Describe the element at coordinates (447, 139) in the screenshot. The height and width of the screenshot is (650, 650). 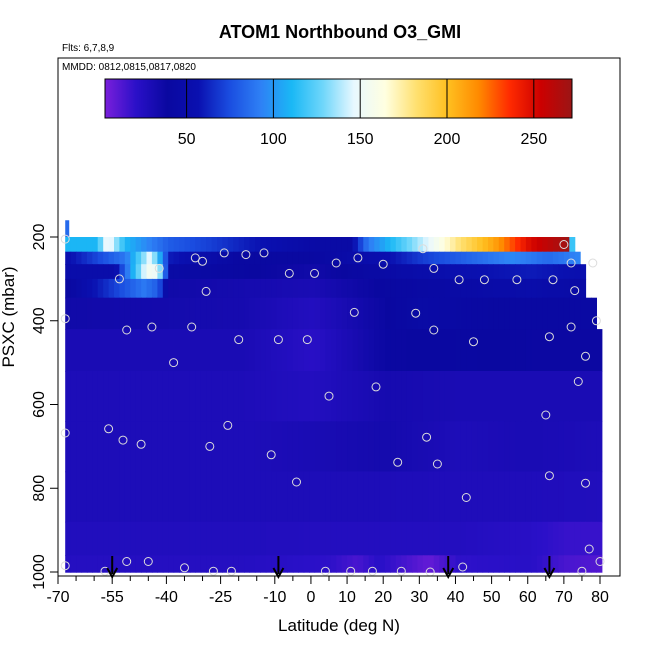
I see `colorbar-tick-label: 200` at that location.